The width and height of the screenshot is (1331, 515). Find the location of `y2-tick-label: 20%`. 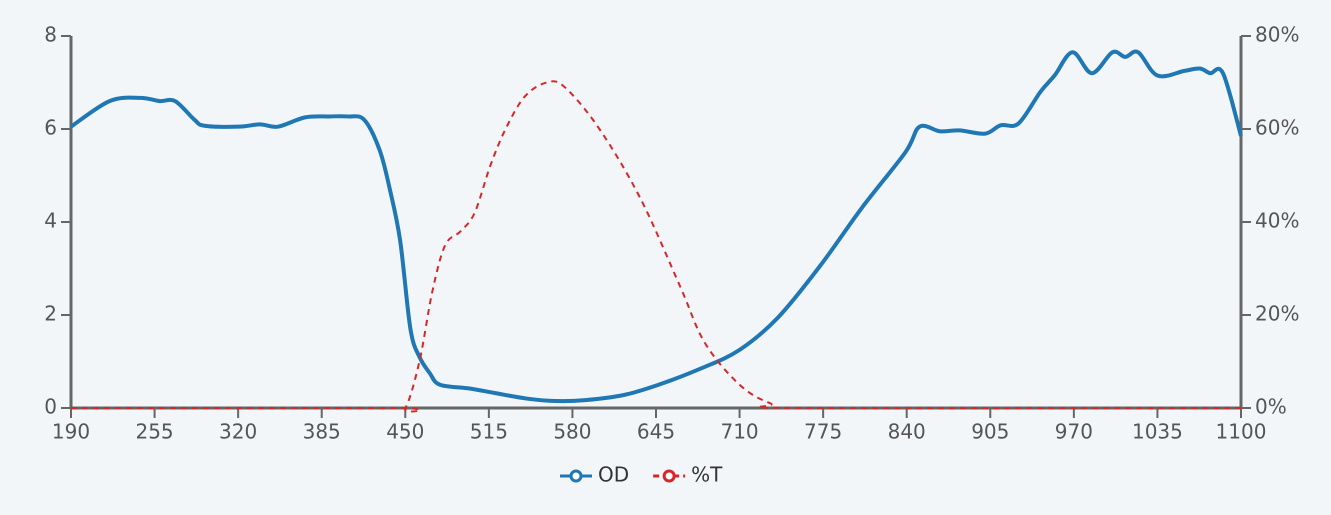

y2-tick-label: 20% is located at coordinates (1277, 314).